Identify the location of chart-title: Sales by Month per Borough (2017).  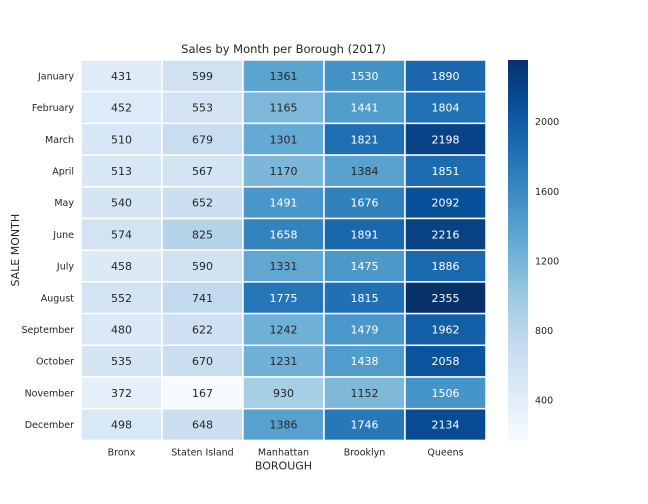
(283, 49).